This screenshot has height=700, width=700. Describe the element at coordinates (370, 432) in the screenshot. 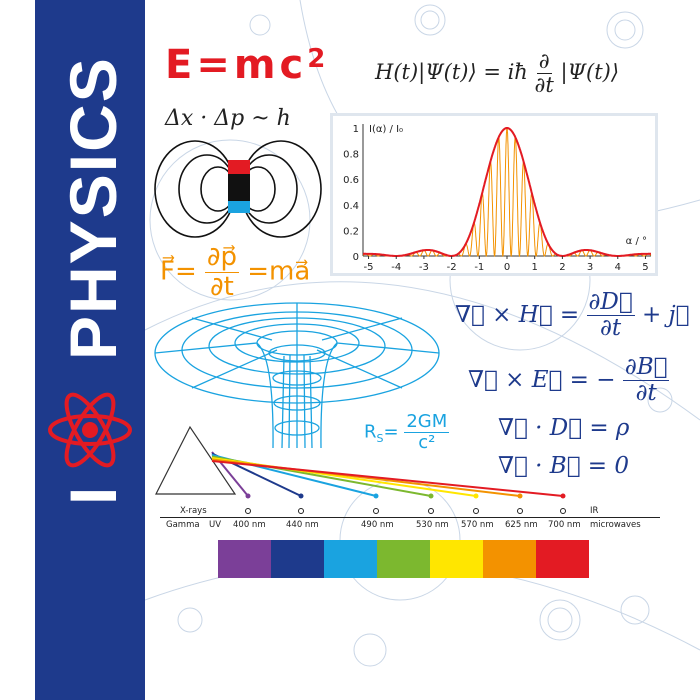

I see `rs-symbol: R` at that location.